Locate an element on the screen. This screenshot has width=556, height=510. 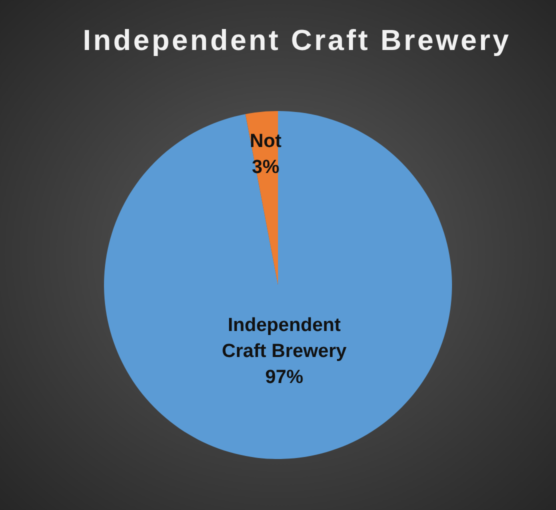
data-label: 97% is located at coordinates (284, 377).